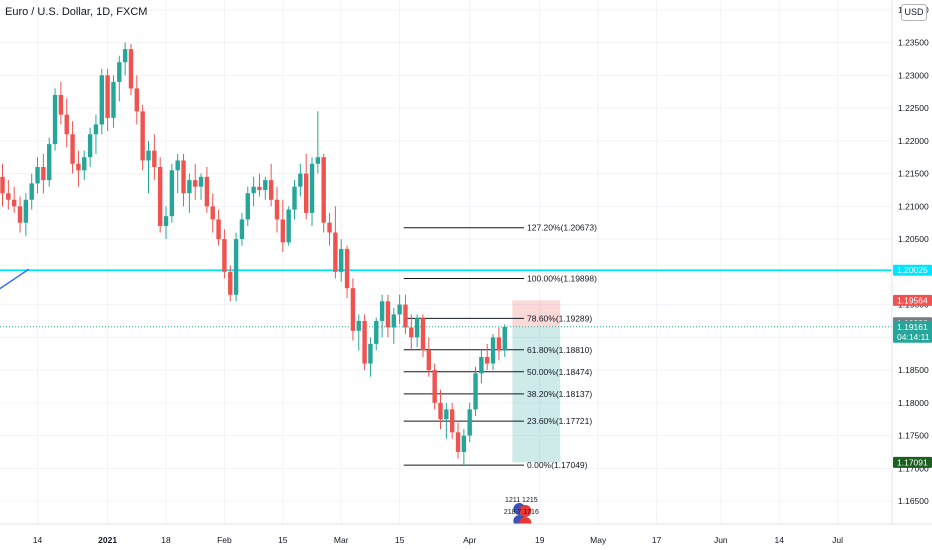 The height and width of the screenshot is (550, 932). What do you see at coordinates (913, 75) in the screenshot?
I see `y-tick-label: 1.23000` at bounding box center [913, 75].